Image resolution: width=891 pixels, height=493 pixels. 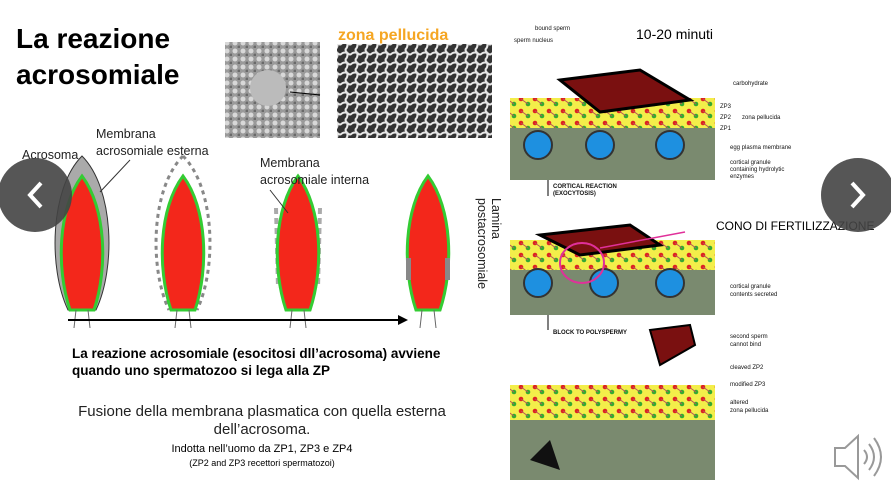 I want to click on next-button, so click(x=856, y=195).